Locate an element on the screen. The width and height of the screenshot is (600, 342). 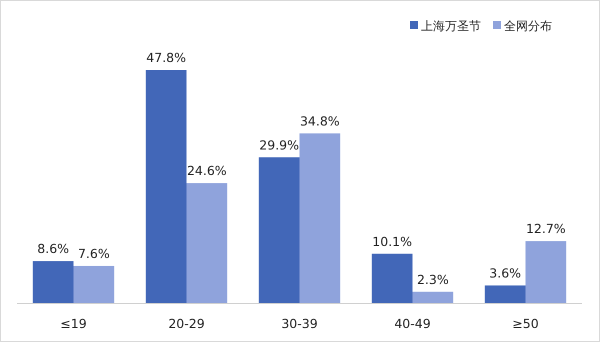
legend-label: 上海万圣节 is located at coordinates (451, 26).